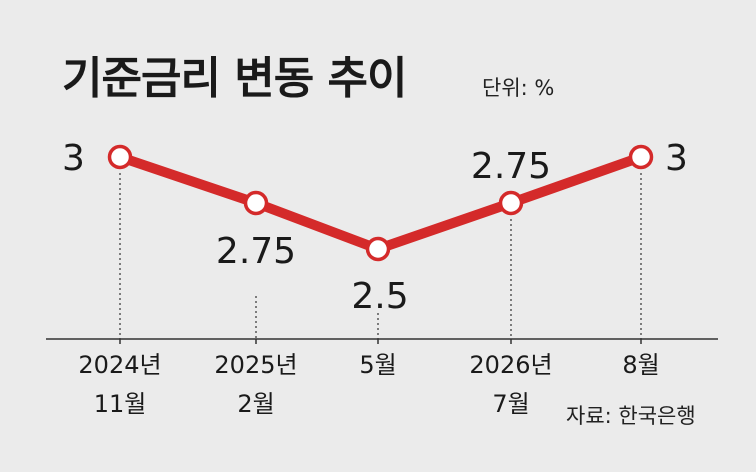 The width and height of the screenshot is (756, 472). What do you see at coordinates (255, 404) in the screenshot?
I see `x-tick-label: 2월` at bounding box center [255, 404].